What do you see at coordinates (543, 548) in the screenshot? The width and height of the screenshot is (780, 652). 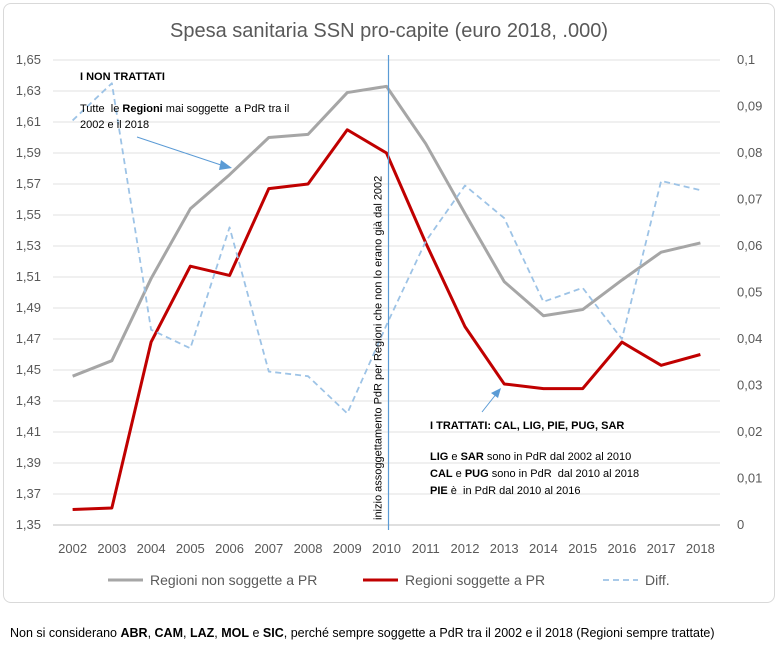 I see `x-axis-tick-label: 2014` at bounding box center [543, 548].